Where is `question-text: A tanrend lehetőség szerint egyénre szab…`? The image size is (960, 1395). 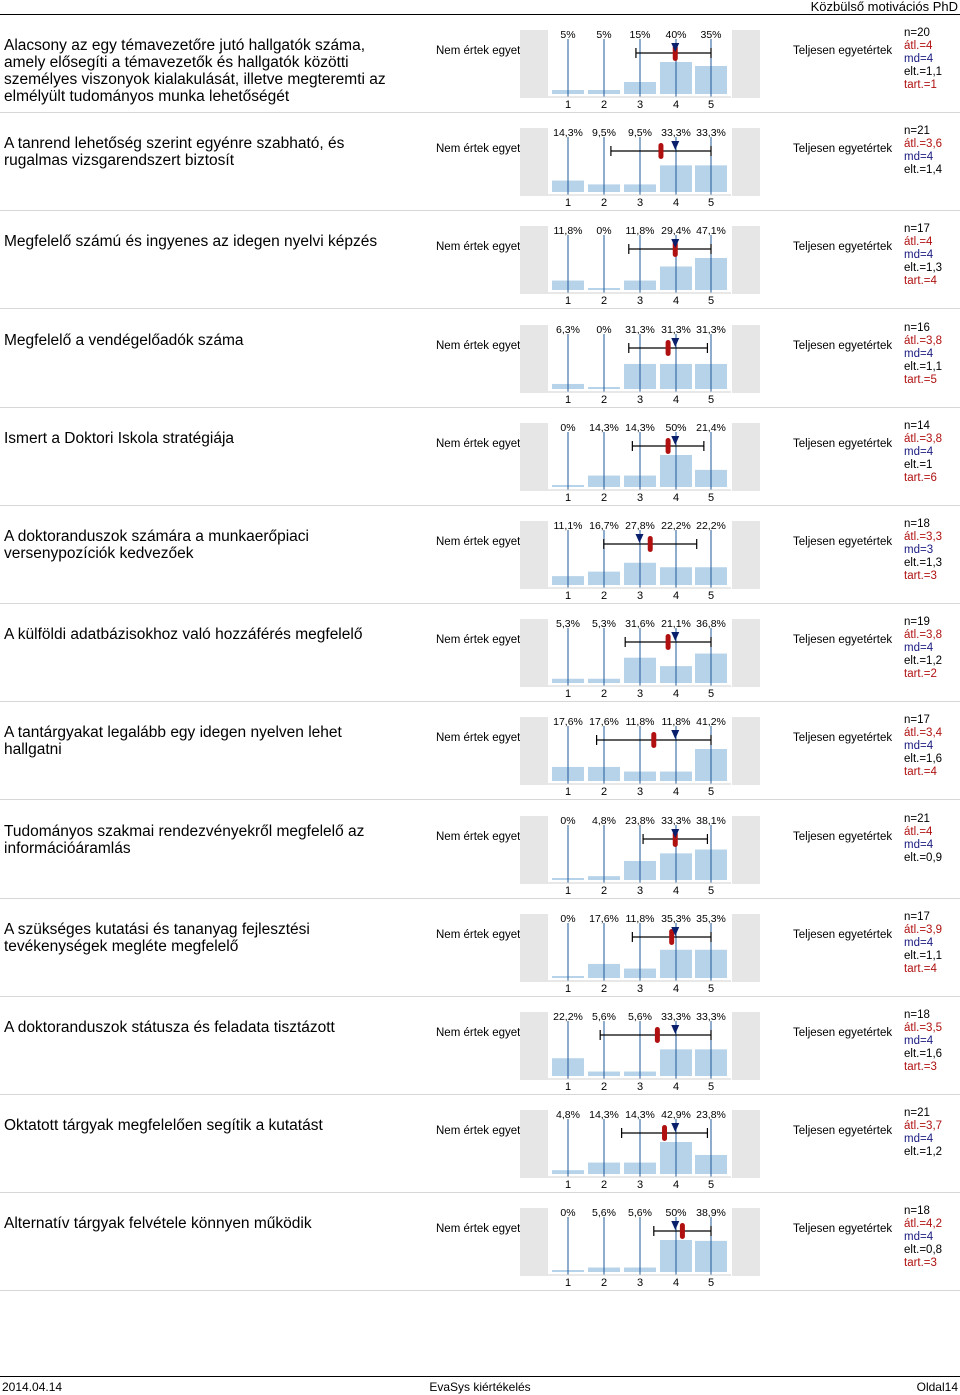 question-text: A tanrend lehetőség szerint egyénre szab… is located at coordinates (174, 152).